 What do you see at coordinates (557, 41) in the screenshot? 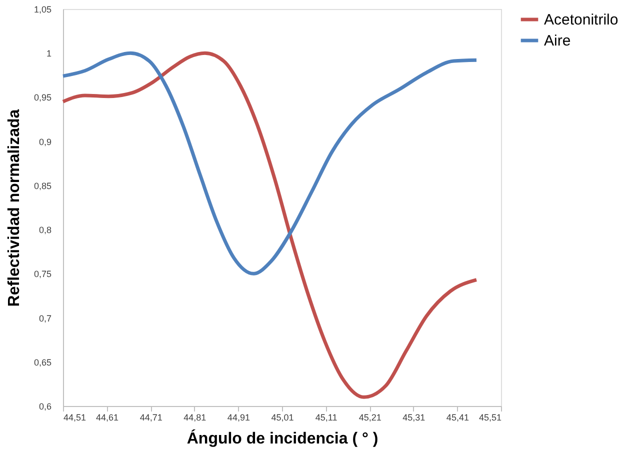
I see `legend-label: Aire` at bounding box center [557, 41].